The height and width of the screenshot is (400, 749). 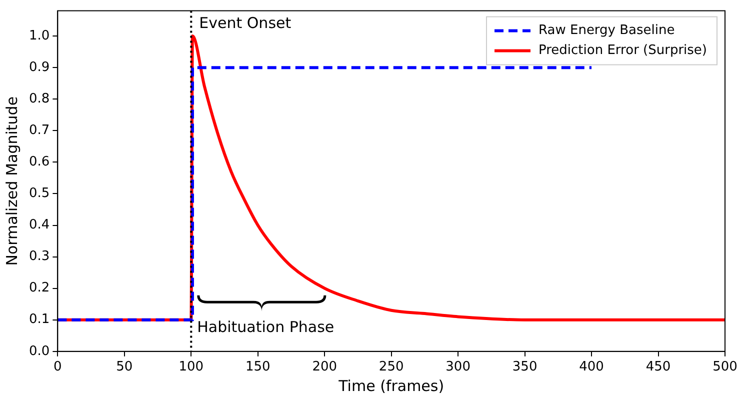 What do you see at coordinates (525, 367) in the screenshot?
I see `x-tick-label: 350` at bounding box center [525, 367].